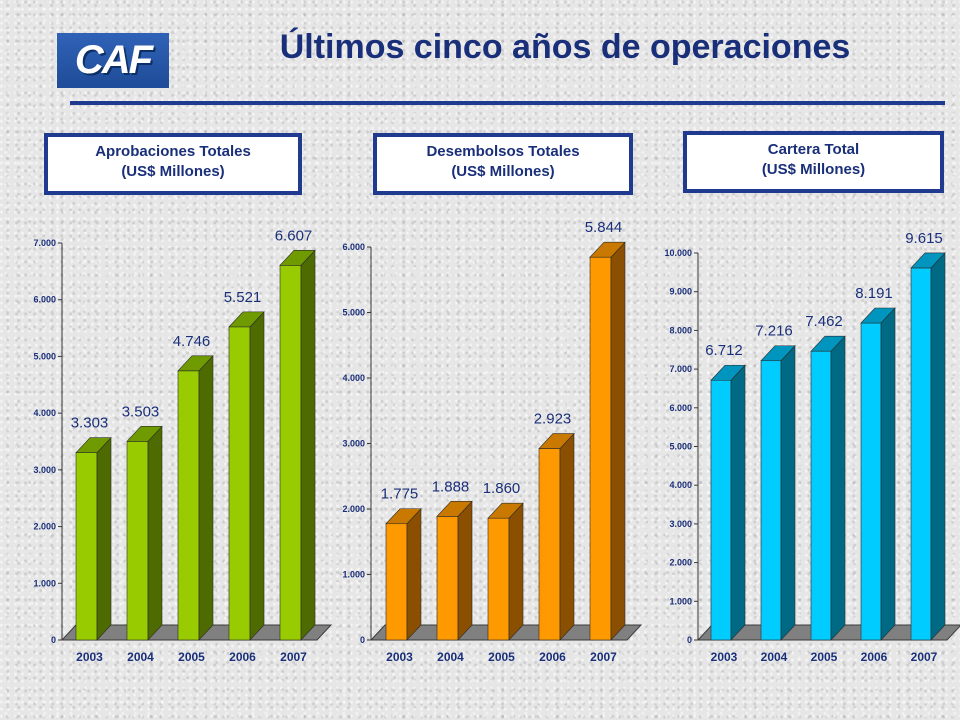 Image resolution: width=960 pixels, height=720 pixels. What do you see at coordinates (173, 151) in the screenshot?
I see `panel-label-line1: Aprobaciones Totales` at bounding box center [173, 151].